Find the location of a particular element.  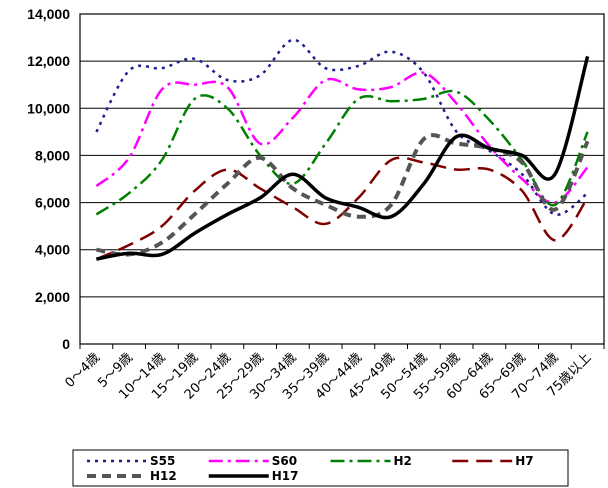

y-tick-label: 2,000 is located at coordinates (52, 297).